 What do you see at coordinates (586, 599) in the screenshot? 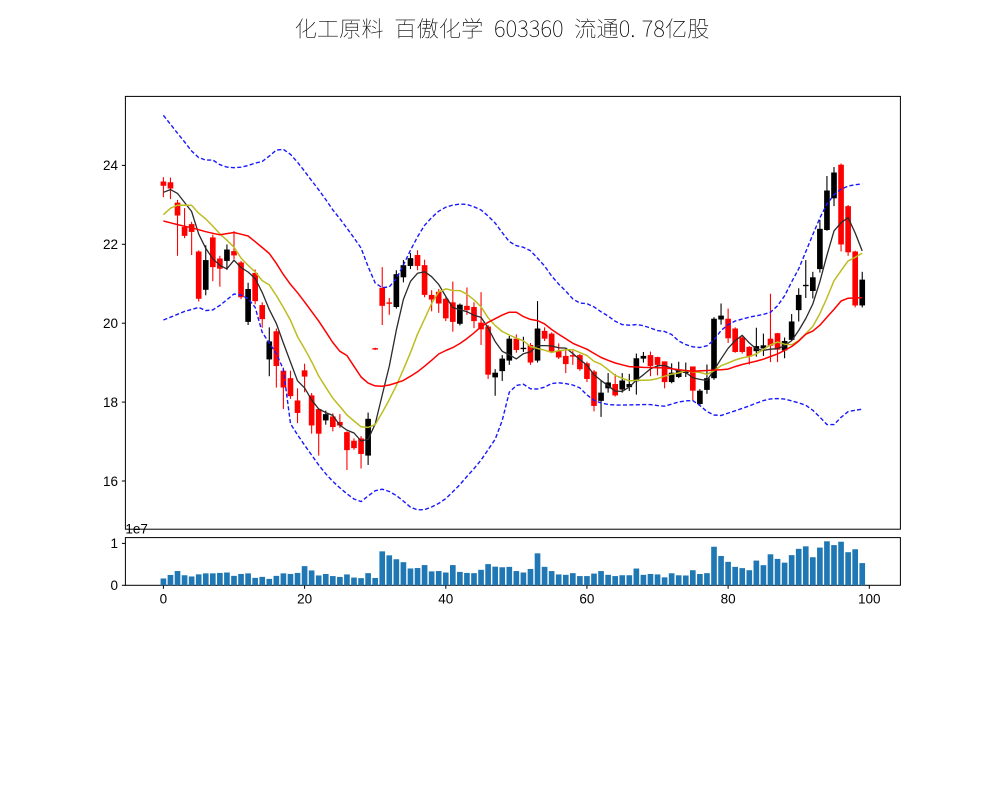
I see `svg-text: 60` at bounding box center [586, 599].